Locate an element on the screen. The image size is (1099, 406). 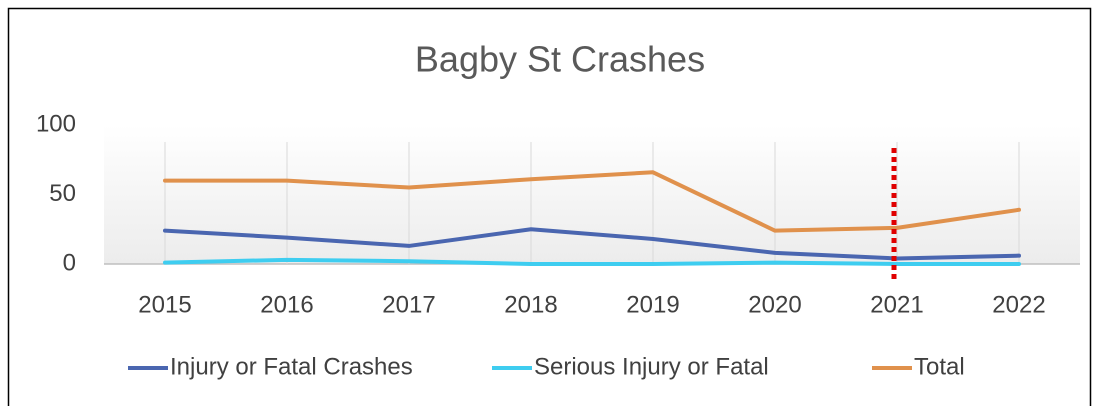
x-tick-label: 2019 is located at coordinates (652, 304).